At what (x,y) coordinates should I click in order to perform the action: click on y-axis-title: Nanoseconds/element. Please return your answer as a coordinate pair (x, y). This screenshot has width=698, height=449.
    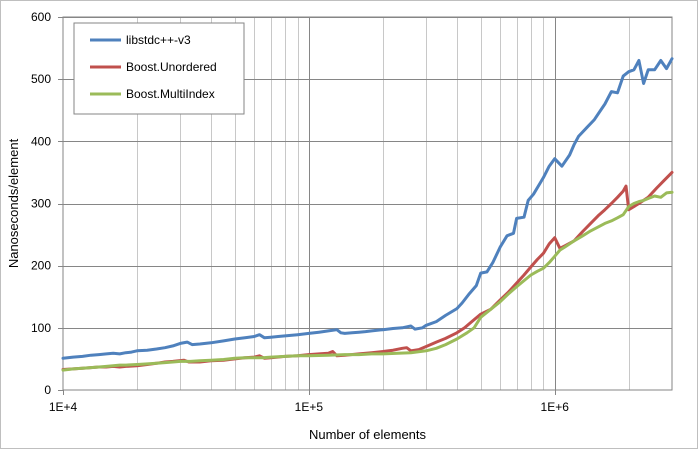
    Looking at the image, I should click on (13, 203).